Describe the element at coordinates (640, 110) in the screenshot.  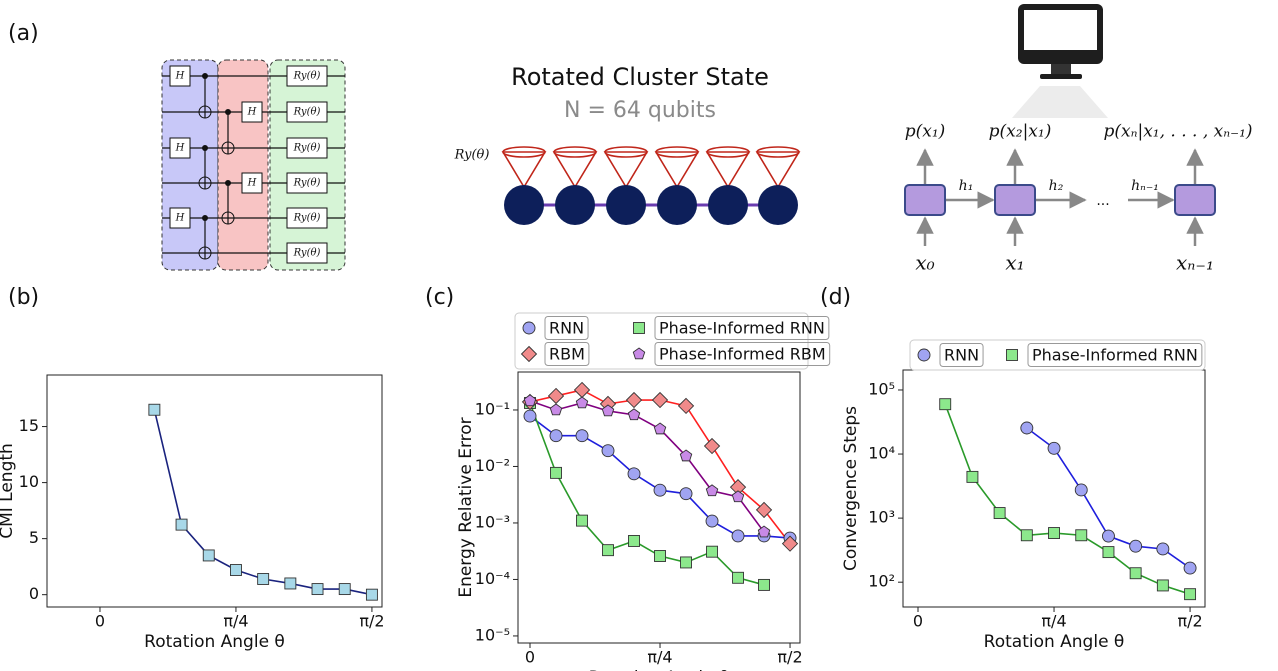
I see `diagram-subtitle: N = 64 qubits` at that location.